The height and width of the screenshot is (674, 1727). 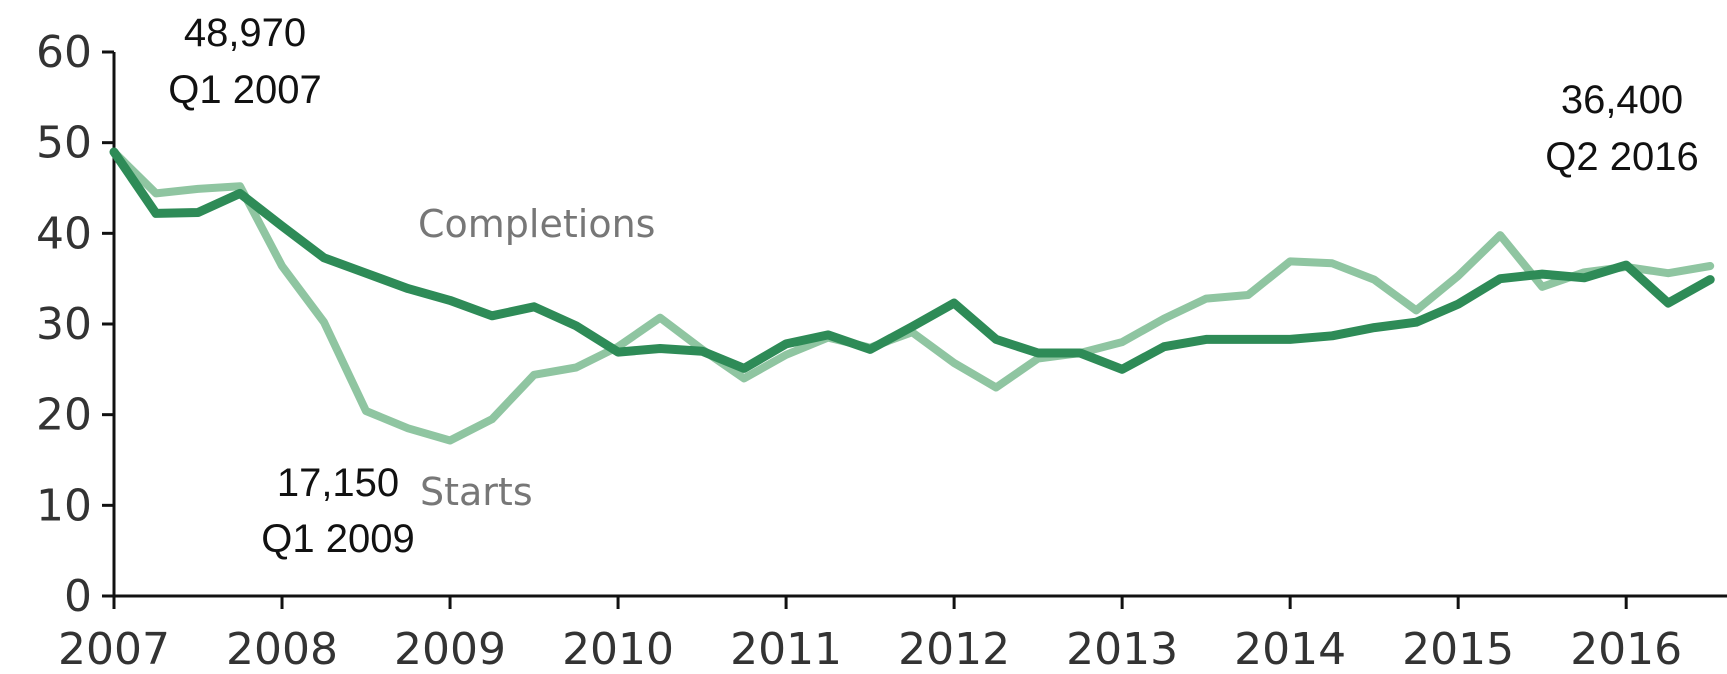 I want to click on annotation-q1-2007-value: 48,970, so click(x=245, y=33).